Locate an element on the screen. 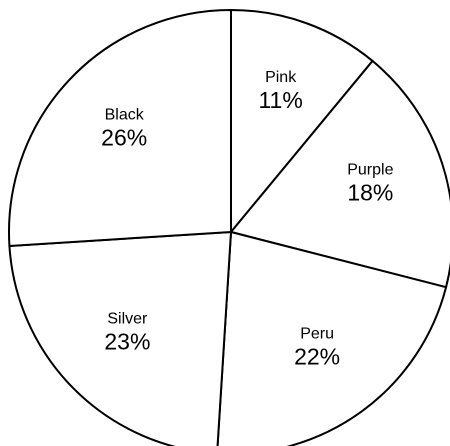 The width and height of the screenshot is (450, 446). slice-value-peru: 22% is located at coordinates (317, 357).